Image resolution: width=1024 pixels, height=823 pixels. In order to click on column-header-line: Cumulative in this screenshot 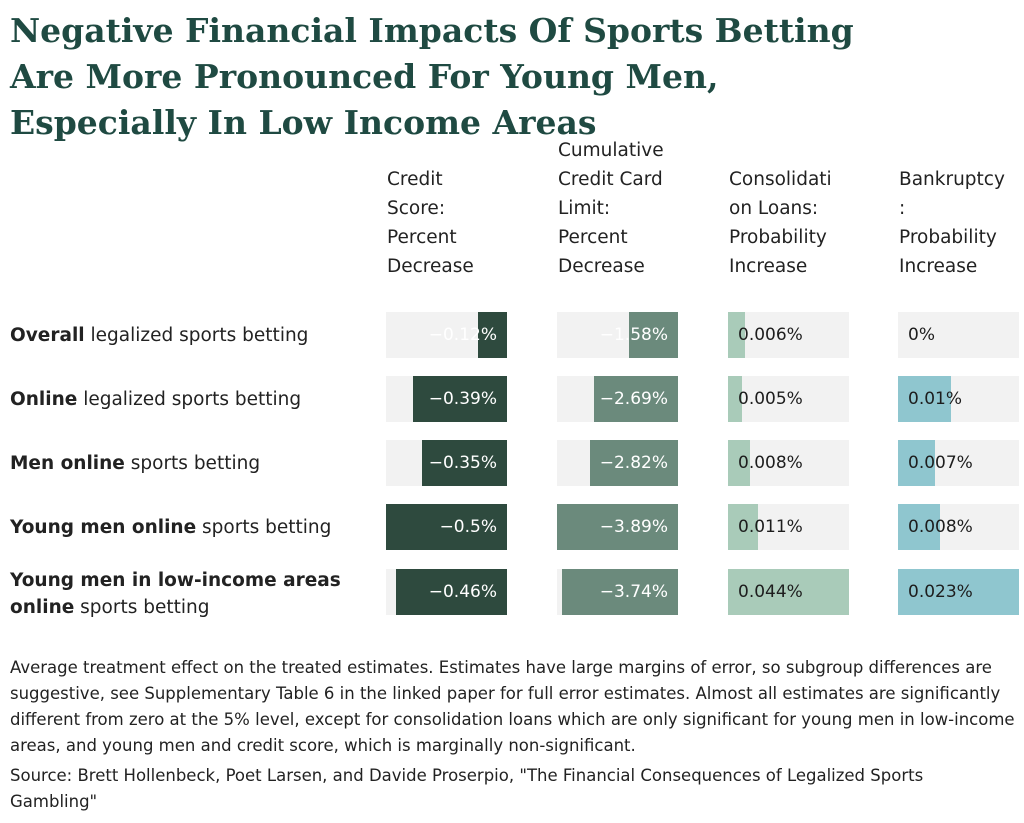, I will do `click(611, 150)`.